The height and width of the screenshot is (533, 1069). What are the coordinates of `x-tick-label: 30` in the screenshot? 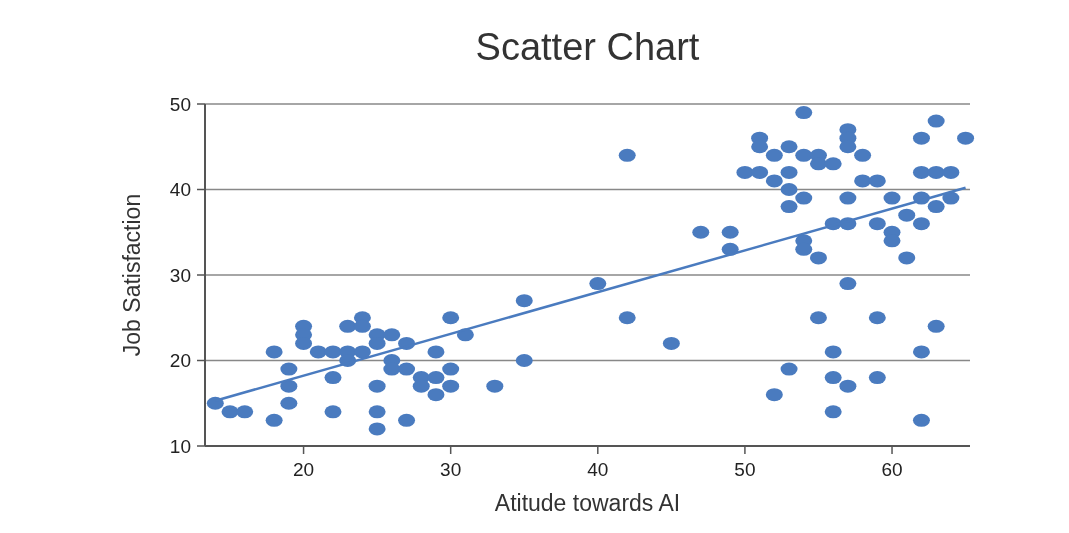 It's located at (451, 469).